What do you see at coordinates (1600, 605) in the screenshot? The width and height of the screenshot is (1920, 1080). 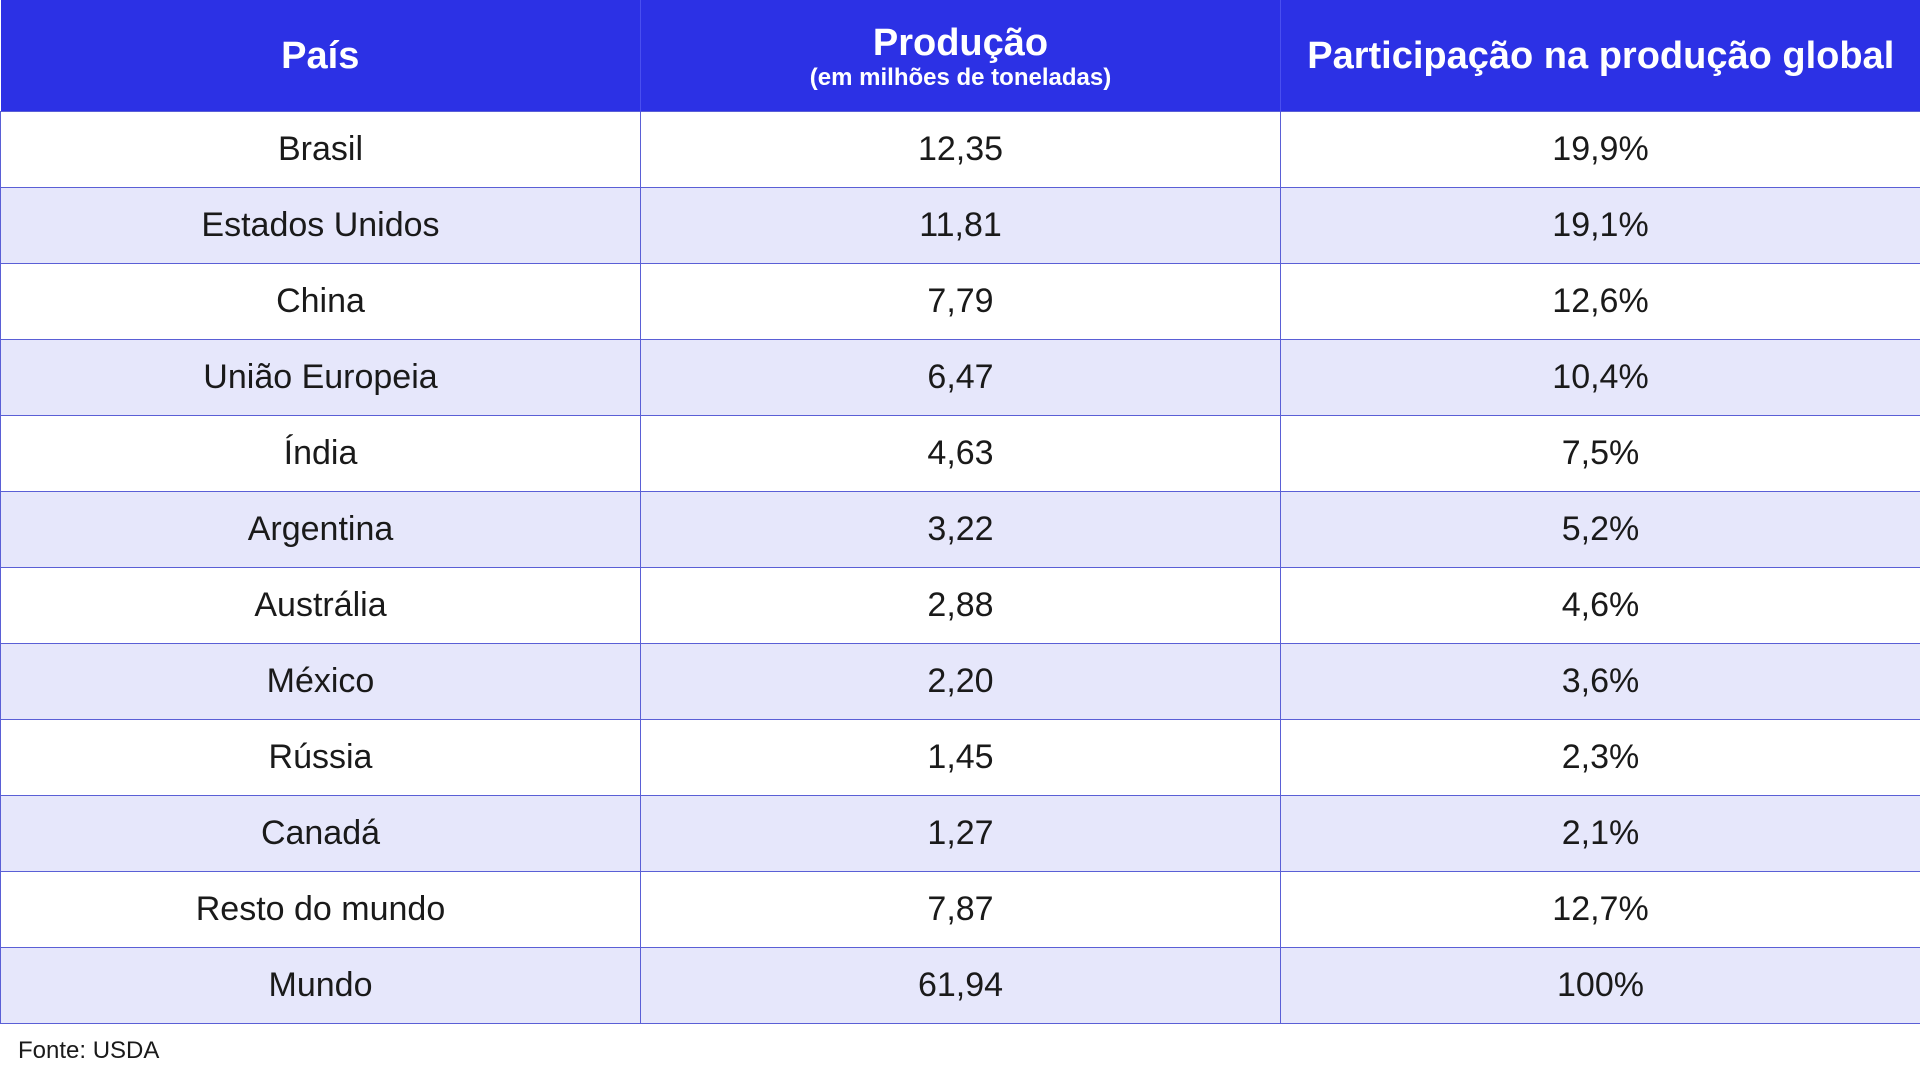 I see `cell-share: 4,6%` at bounding box center [1600, 605].